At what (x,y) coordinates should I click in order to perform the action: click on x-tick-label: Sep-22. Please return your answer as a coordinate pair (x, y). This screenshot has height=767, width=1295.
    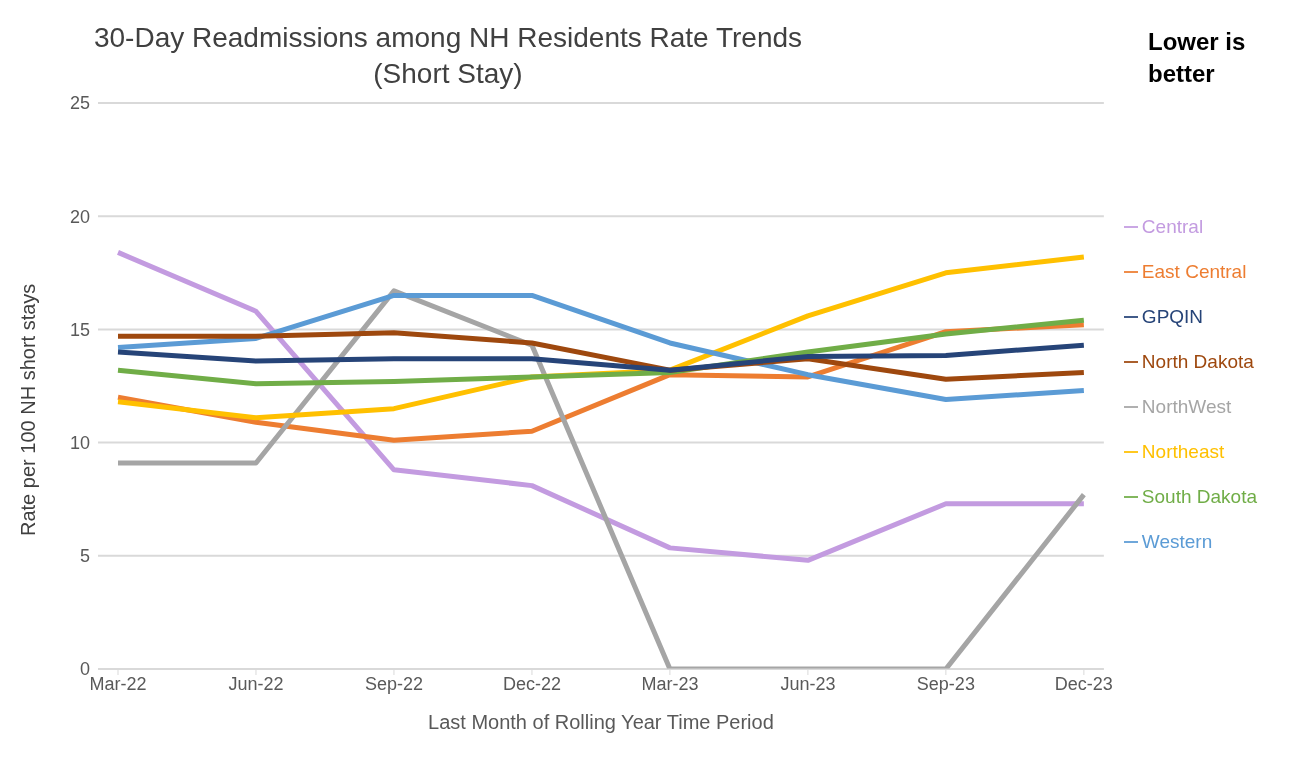
    Looking at the image, I should click on (393, 683).